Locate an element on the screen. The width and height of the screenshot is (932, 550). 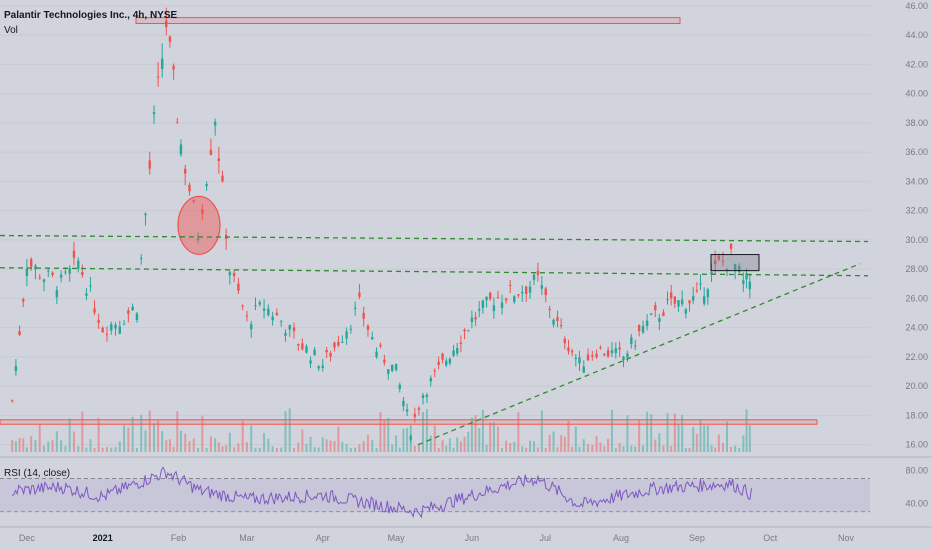
volume-label: Vol is located at coordinates (11, 30).